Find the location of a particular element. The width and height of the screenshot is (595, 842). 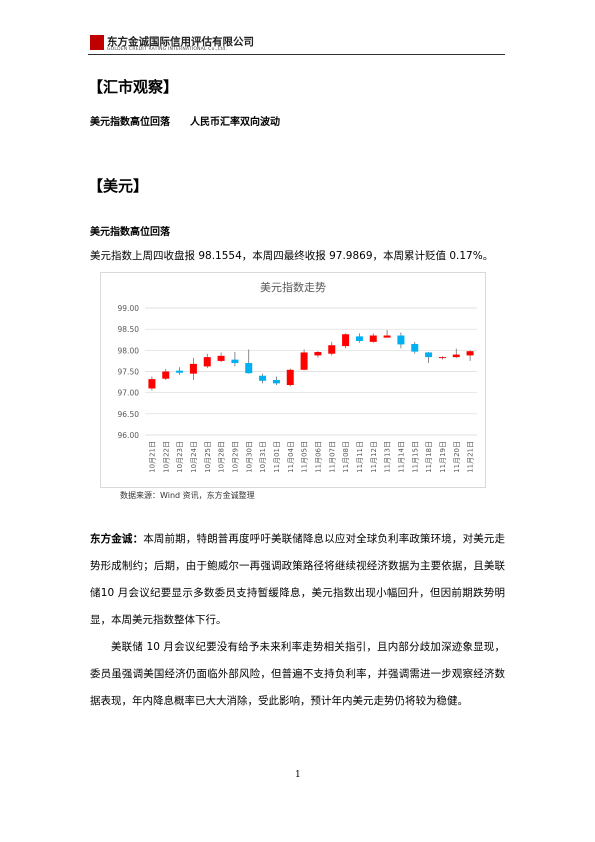

company-name: 东方金诚国际信用评估有限公司 is located at coordinates (180, 42).